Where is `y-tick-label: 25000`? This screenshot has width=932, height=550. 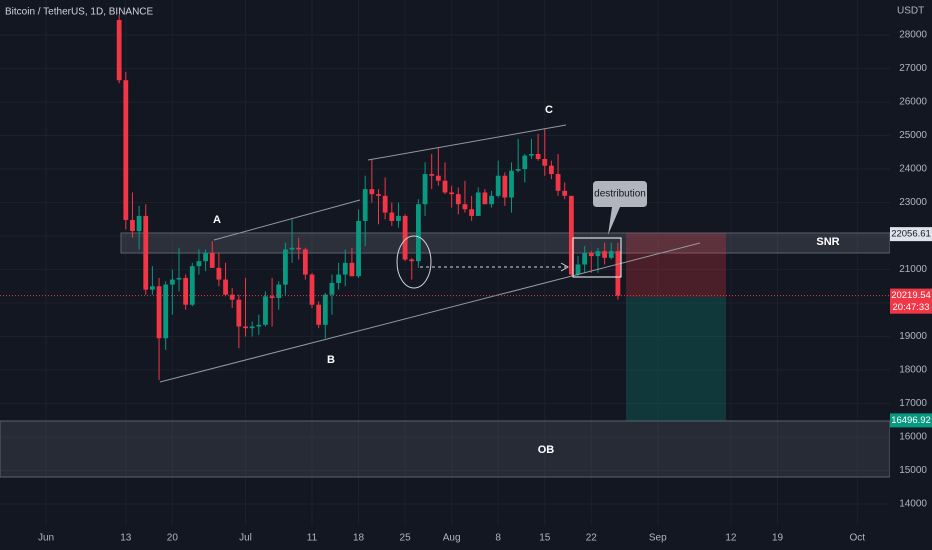
y-tick-label: 25000 is located at coordinates (913, 135).